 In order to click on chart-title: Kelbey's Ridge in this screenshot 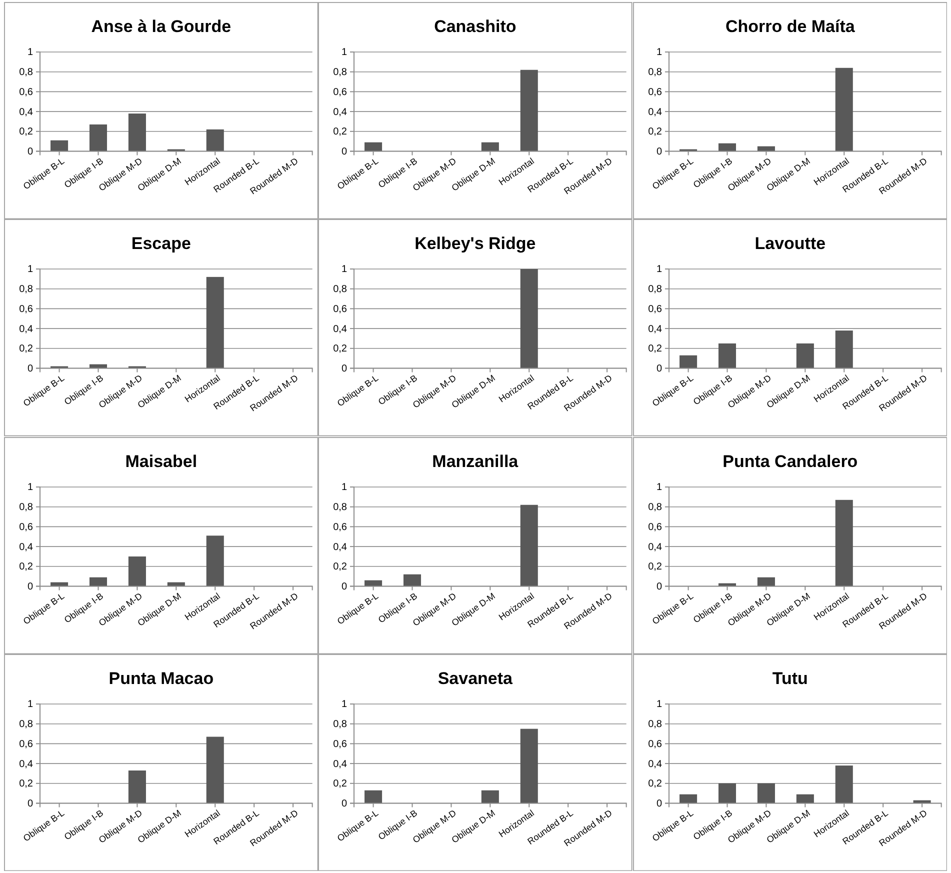, I will do `click(475, 244)`.